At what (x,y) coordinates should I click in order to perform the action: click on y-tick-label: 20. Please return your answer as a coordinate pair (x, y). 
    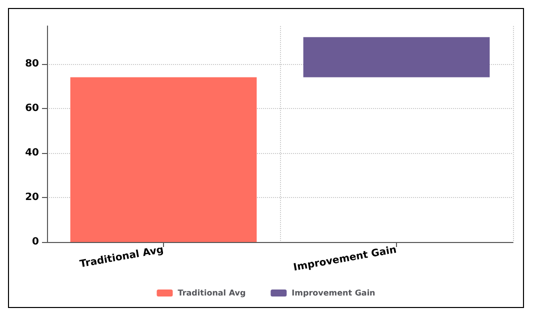
    Looking at the image, I should click on (32, 197).